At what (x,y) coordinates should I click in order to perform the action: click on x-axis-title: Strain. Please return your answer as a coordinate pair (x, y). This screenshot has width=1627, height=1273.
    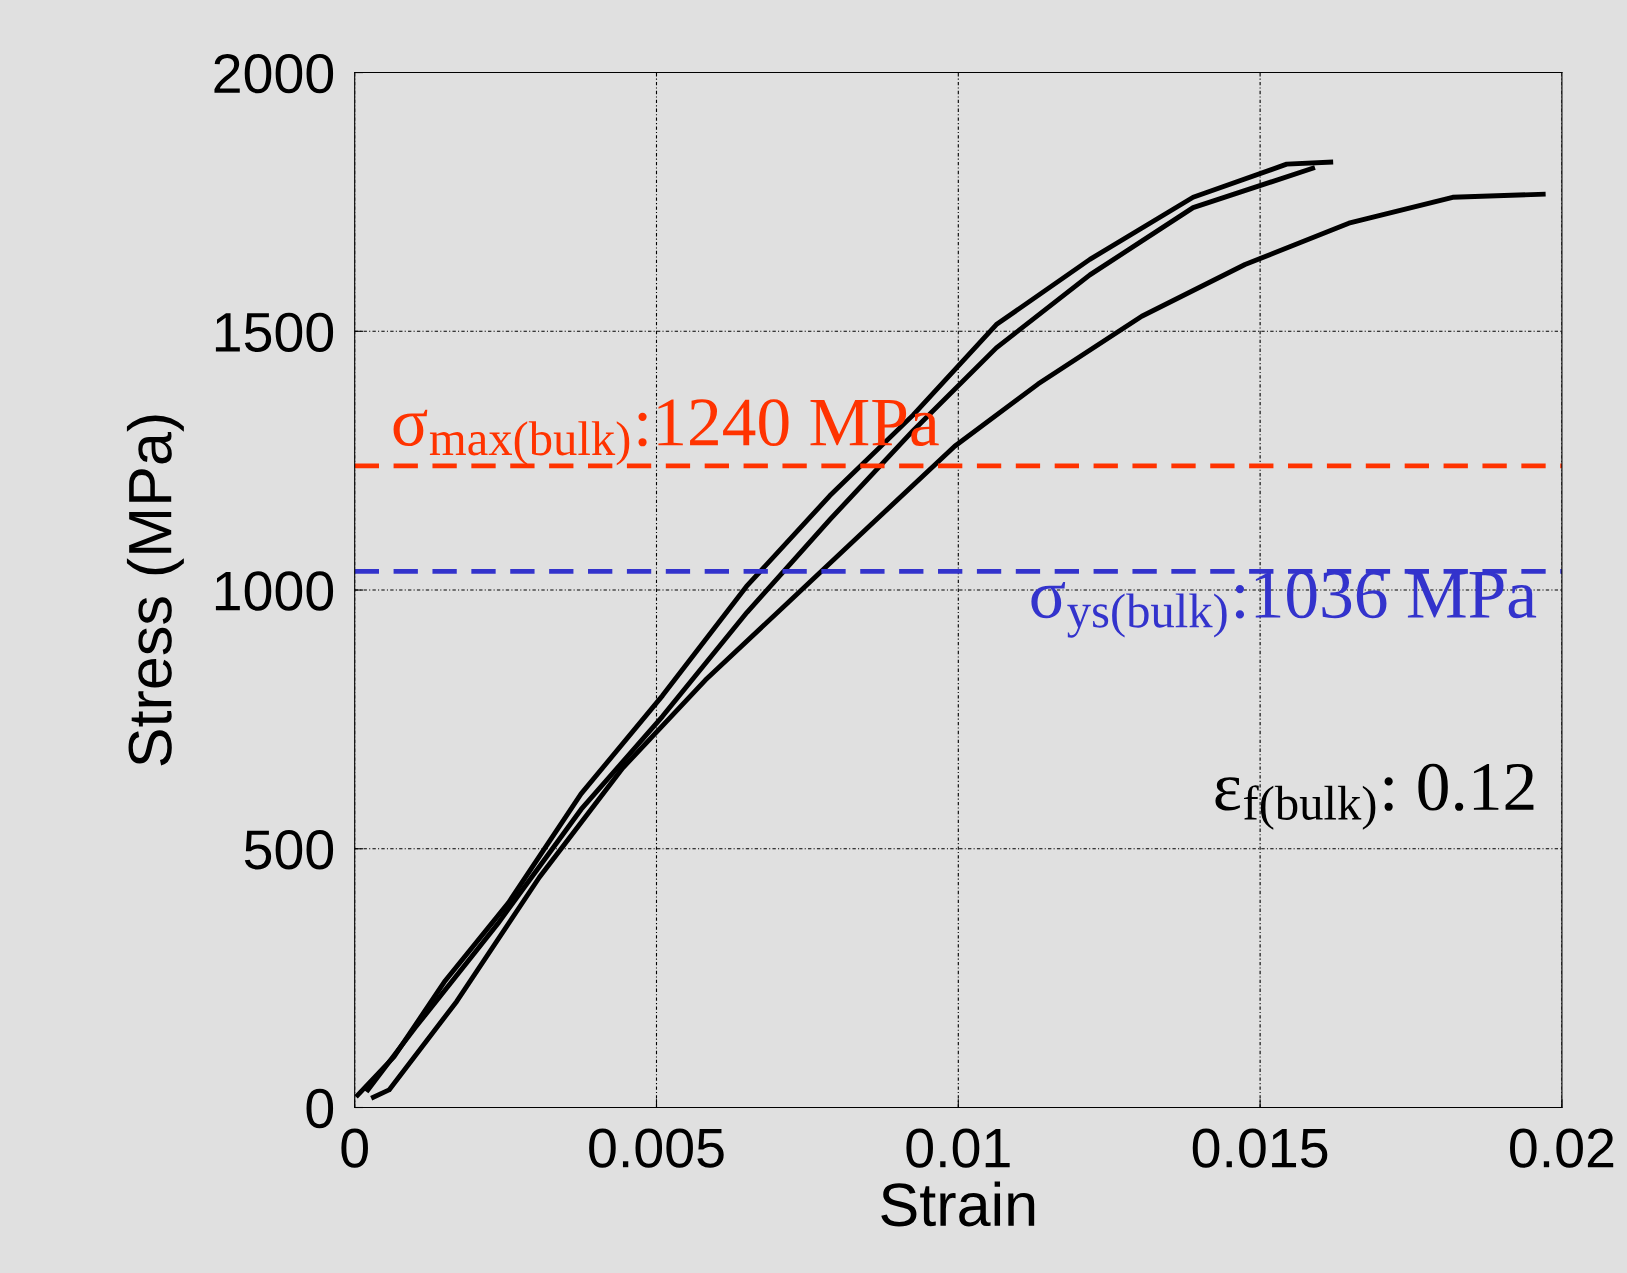
    Looking at the image, I should click on (958, 1204).